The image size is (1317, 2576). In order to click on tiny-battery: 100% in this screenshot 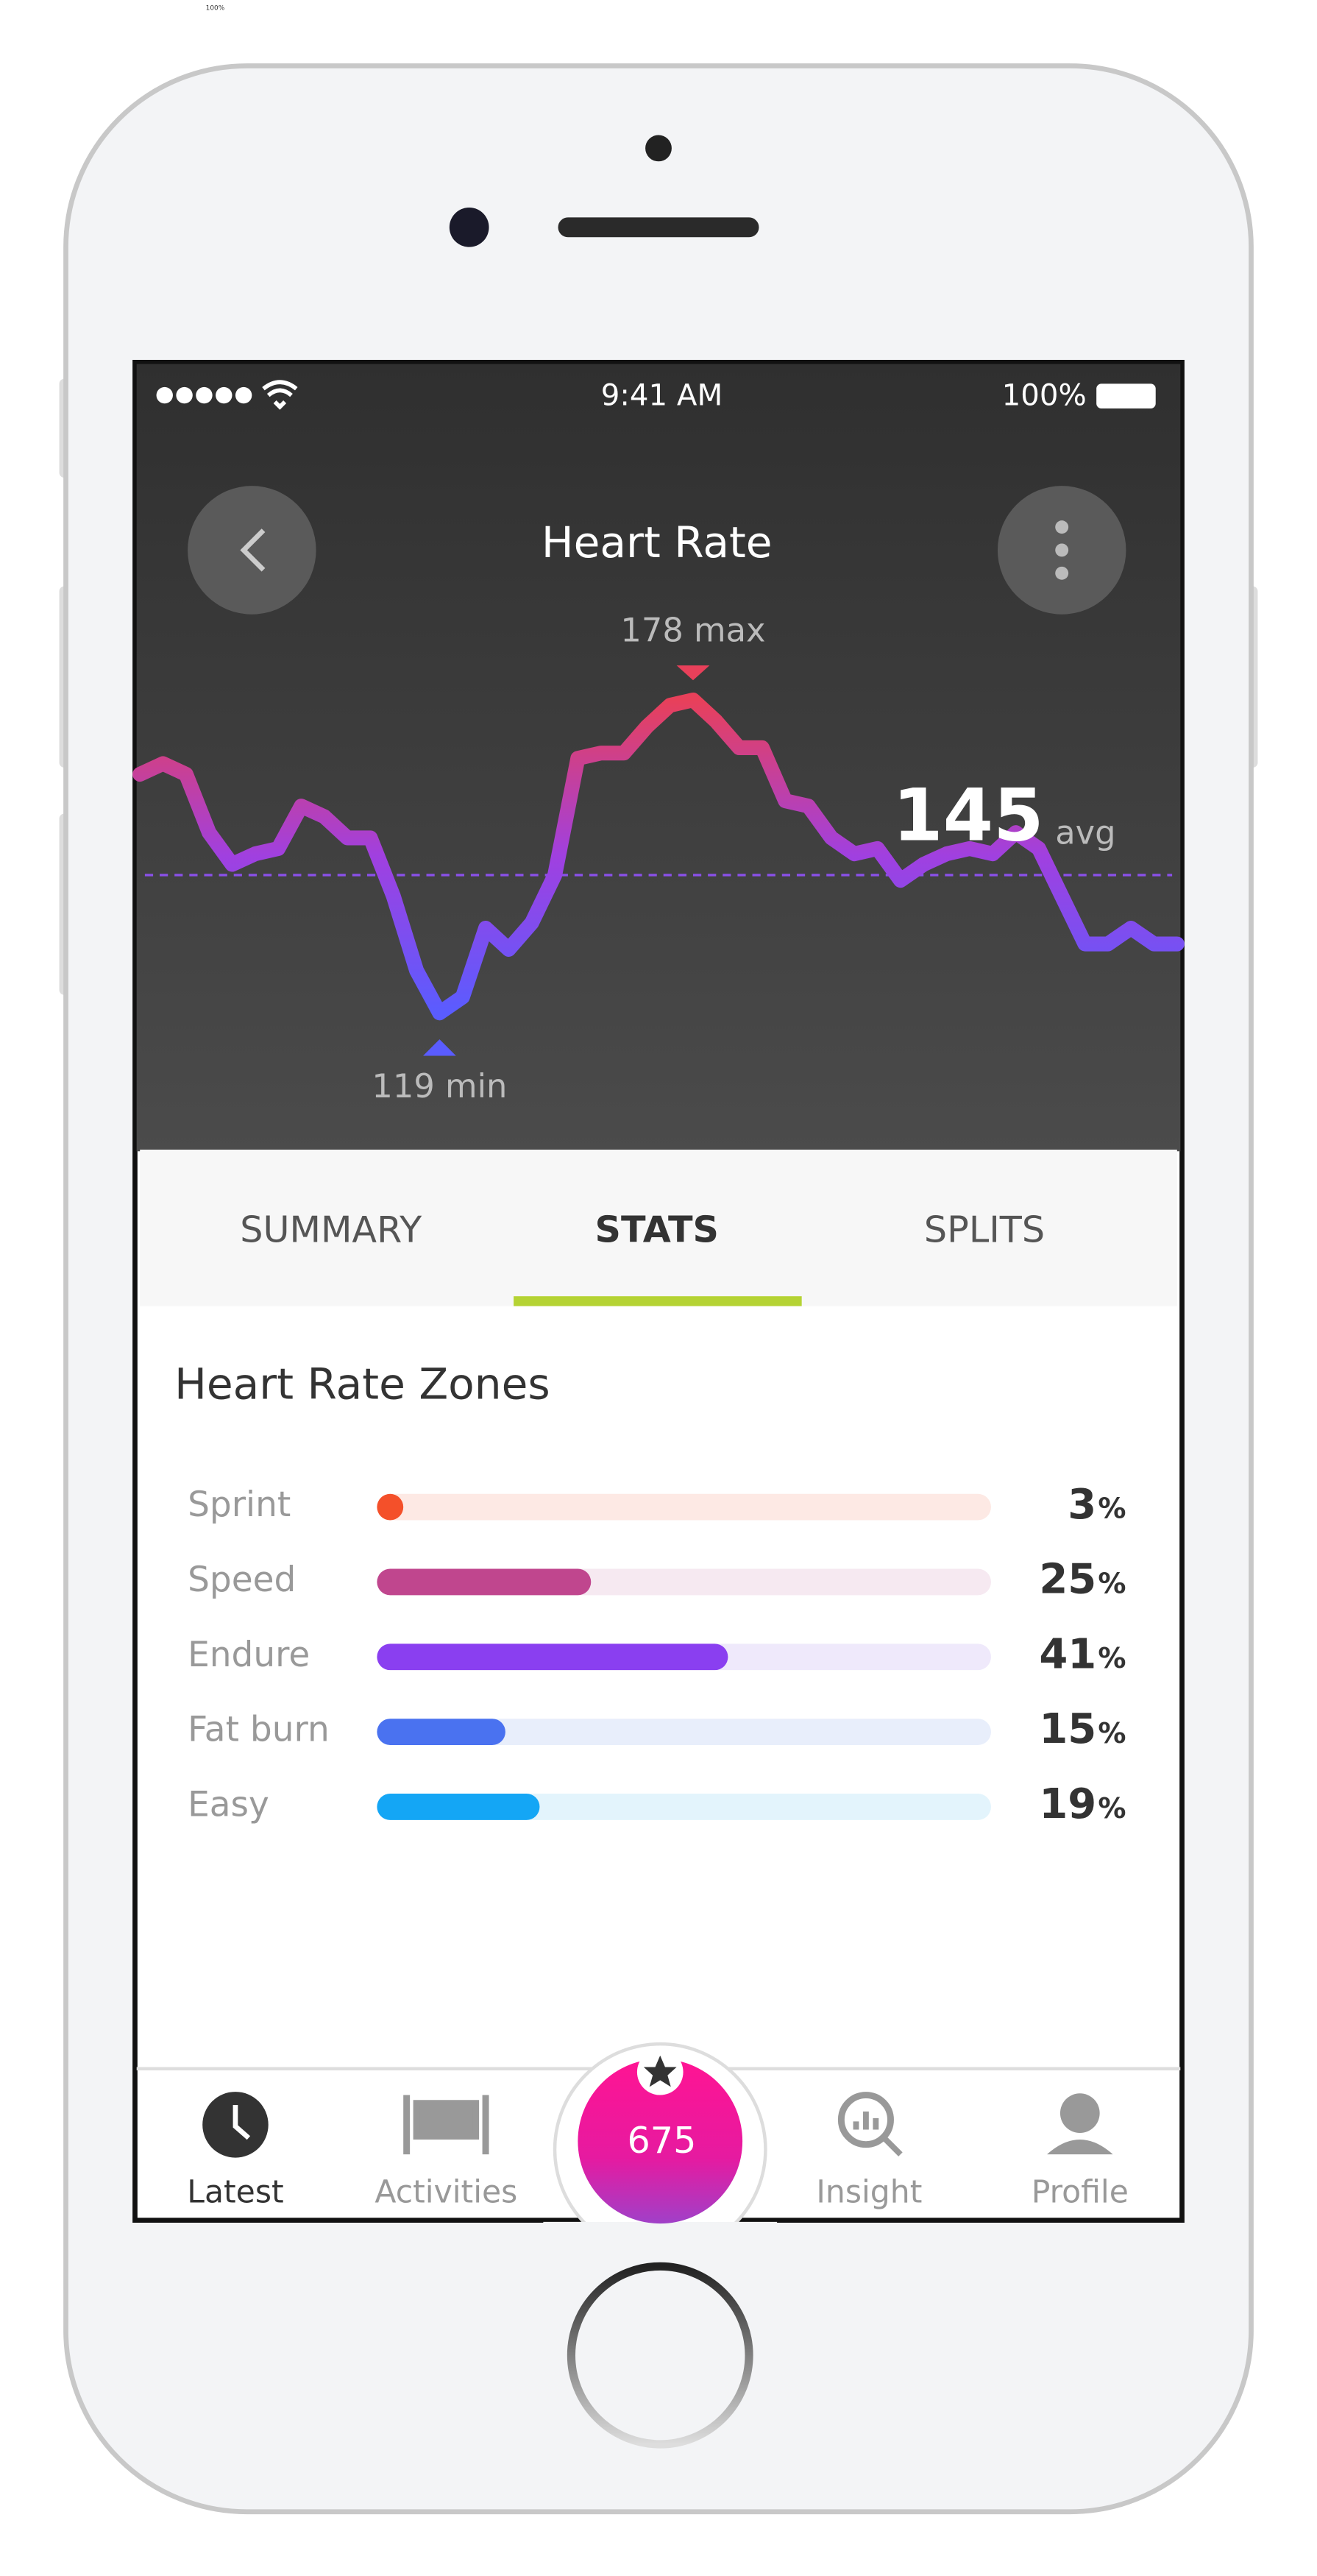, I will do `click(215, 9)`.